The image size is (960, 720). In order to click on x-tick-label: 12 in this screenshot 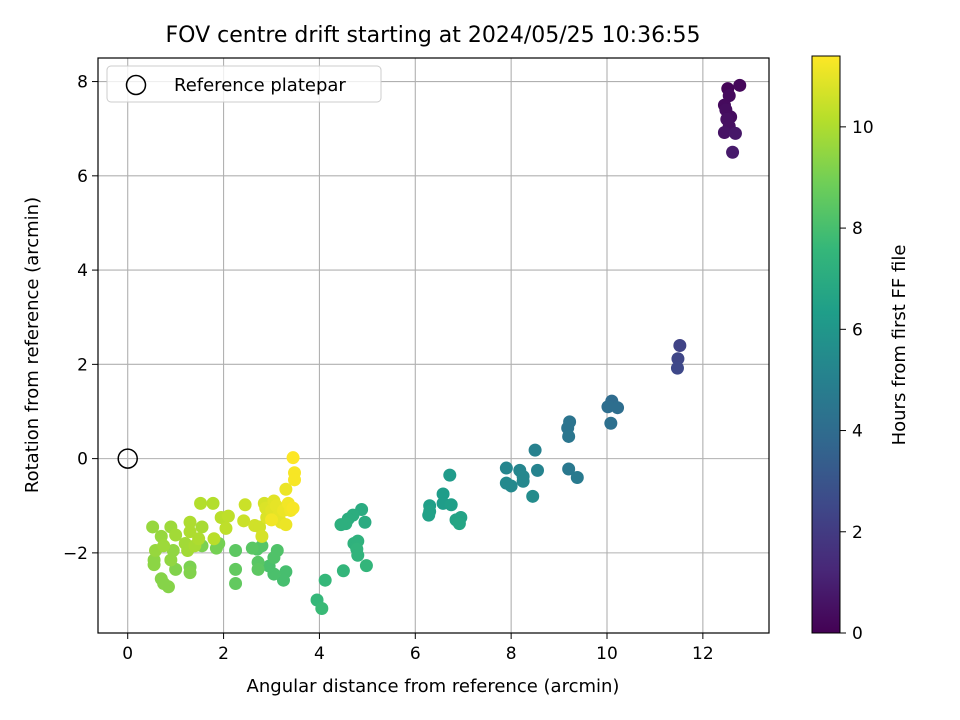, I will do `click(703, 654)`.